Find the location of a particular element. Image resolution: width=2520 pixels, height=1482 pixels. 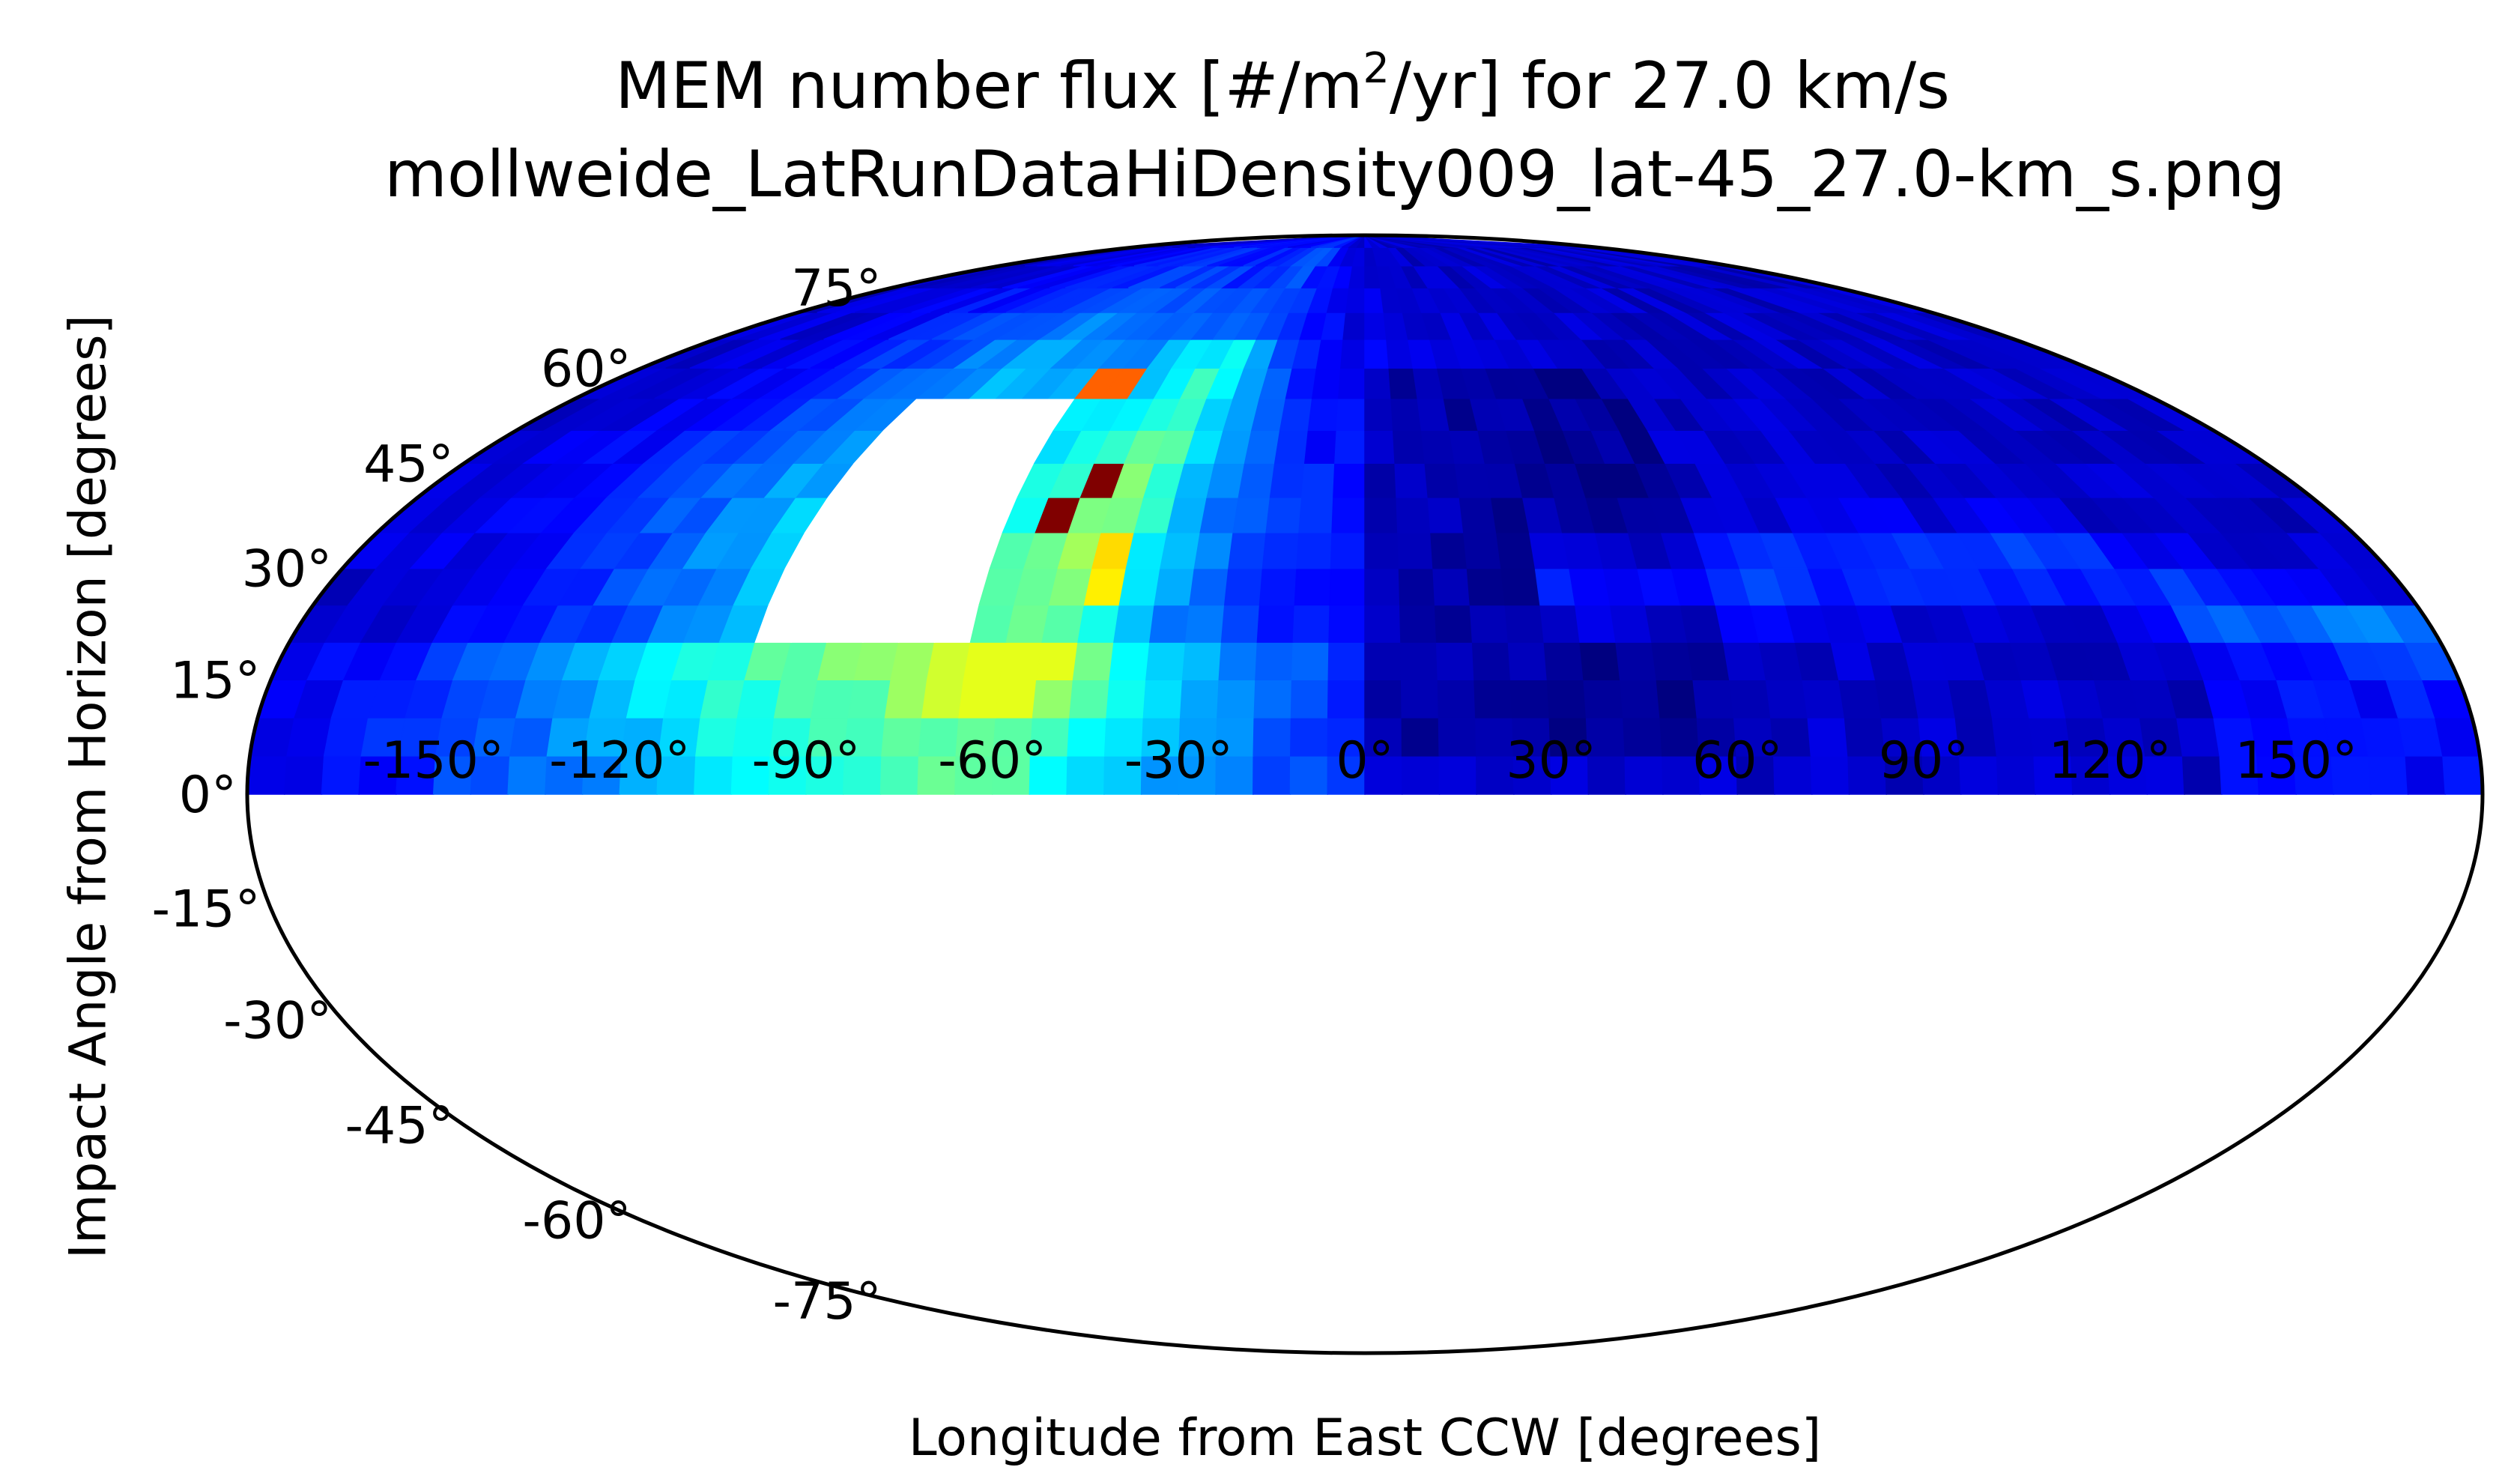

x-tick-label: 60° is located at coordinates (1737, 761).